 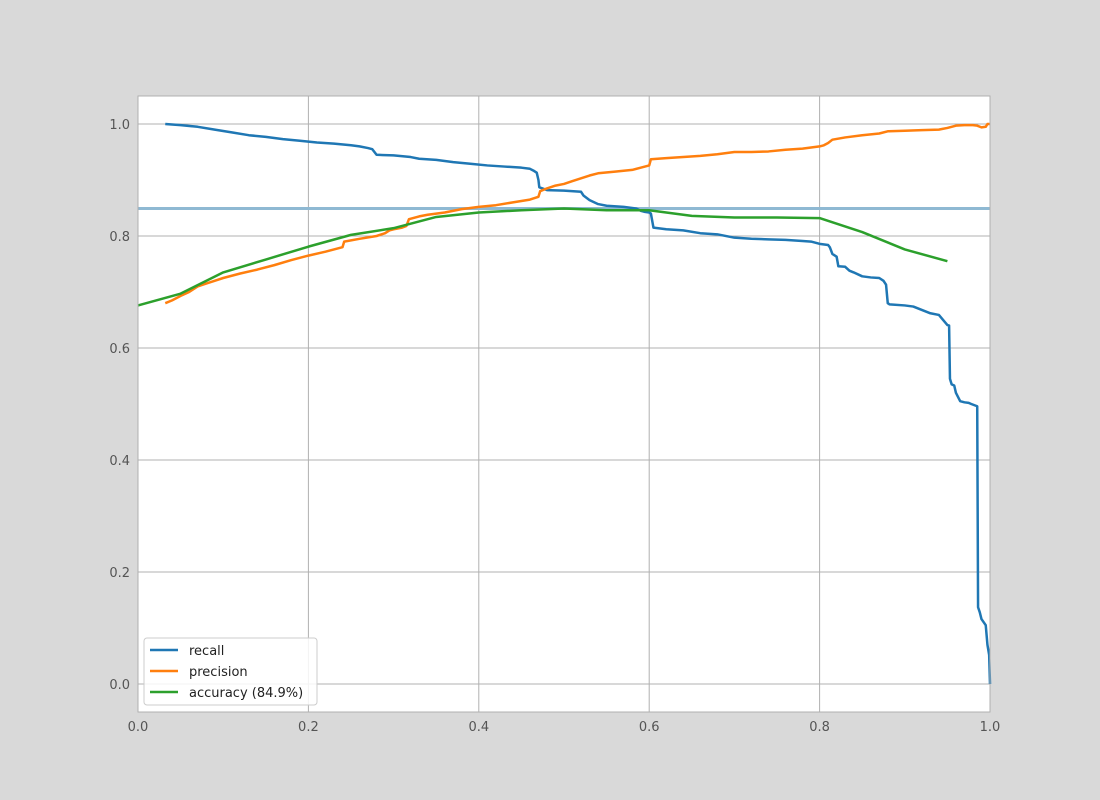 I want to click on series-line-accuracy, so click(x=542, y=257).